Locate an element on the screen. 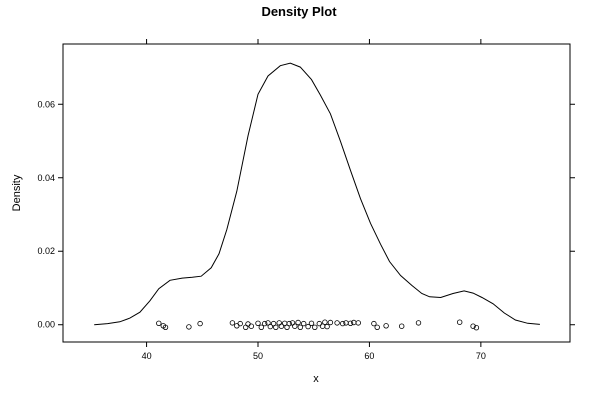 The width and height of the screenshot is (599, 400). y-tick-label: 0.02 is located at coordinates (46, 251).